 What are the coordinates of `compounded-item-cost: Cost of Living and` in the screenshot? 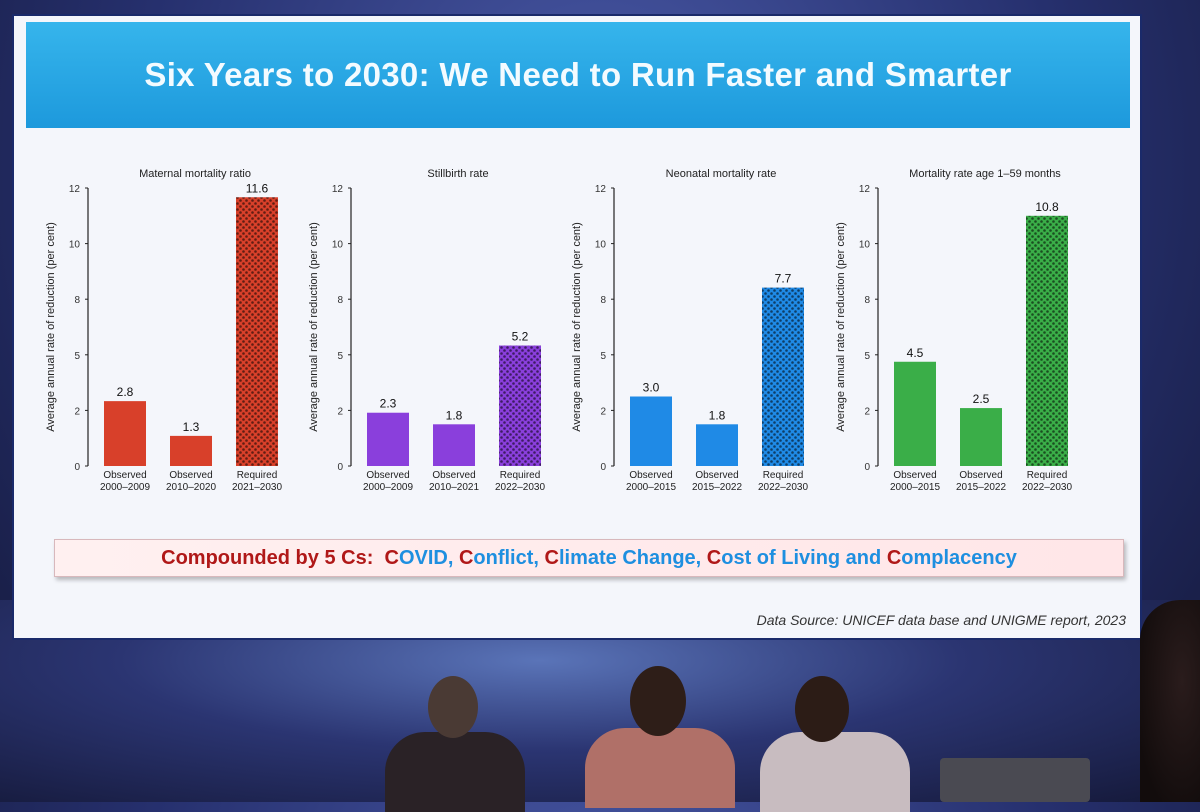 It's located at (794, 557).